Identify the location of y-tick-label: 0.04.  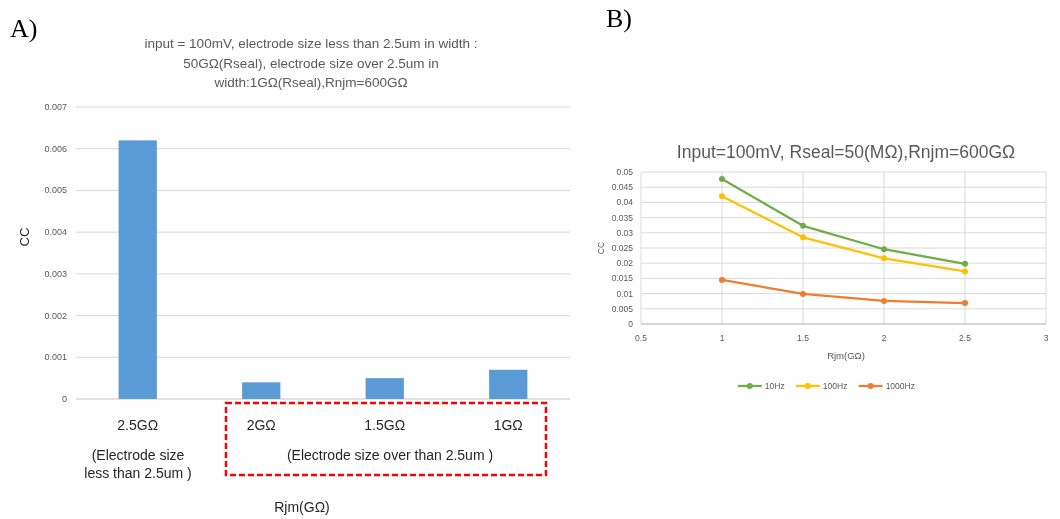
(625, 202).